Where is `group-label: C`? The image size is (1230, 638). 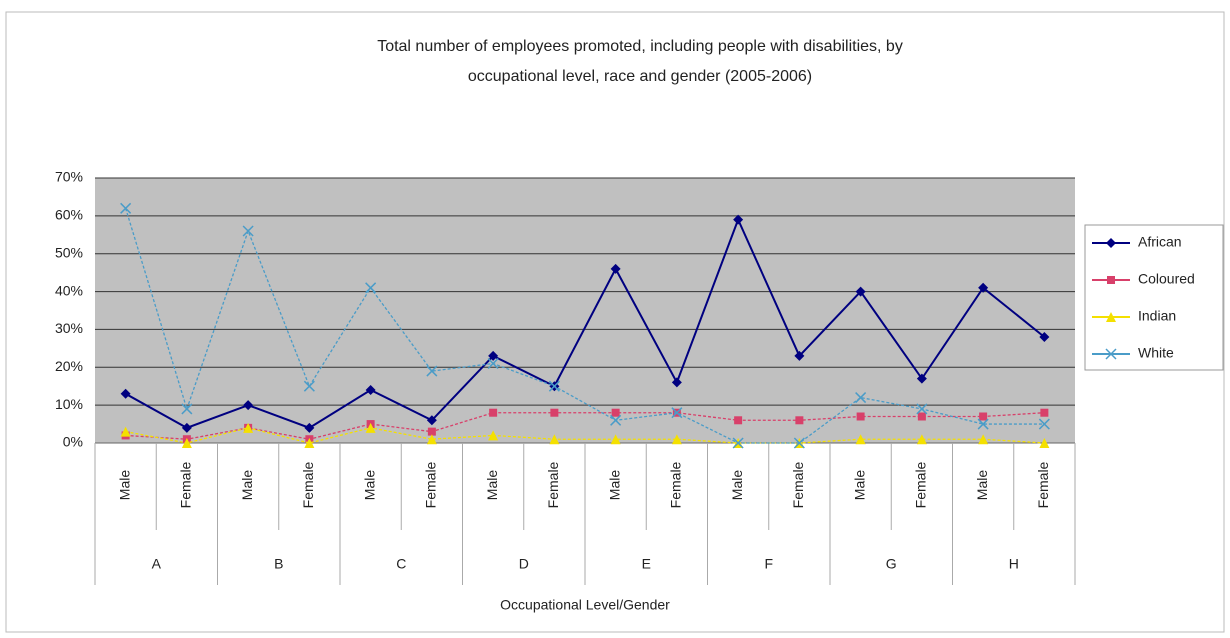 group-label: C is located at coordinates (401, 564).